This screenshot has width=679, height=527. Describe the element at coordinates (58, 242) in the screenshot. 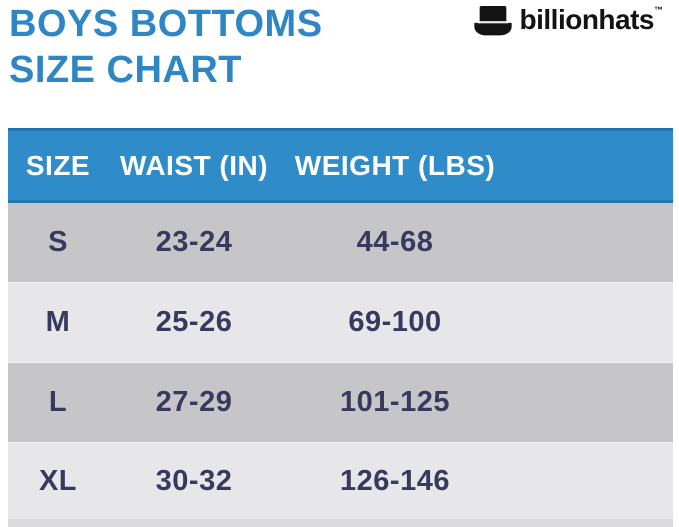

I see `size-value: S` at that location.